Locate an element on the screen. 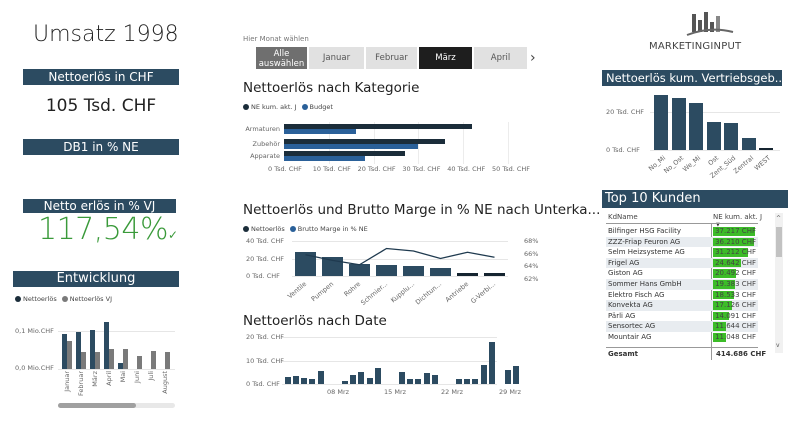  slicer-item-januar: Januar is located at coordinates (336, 58).